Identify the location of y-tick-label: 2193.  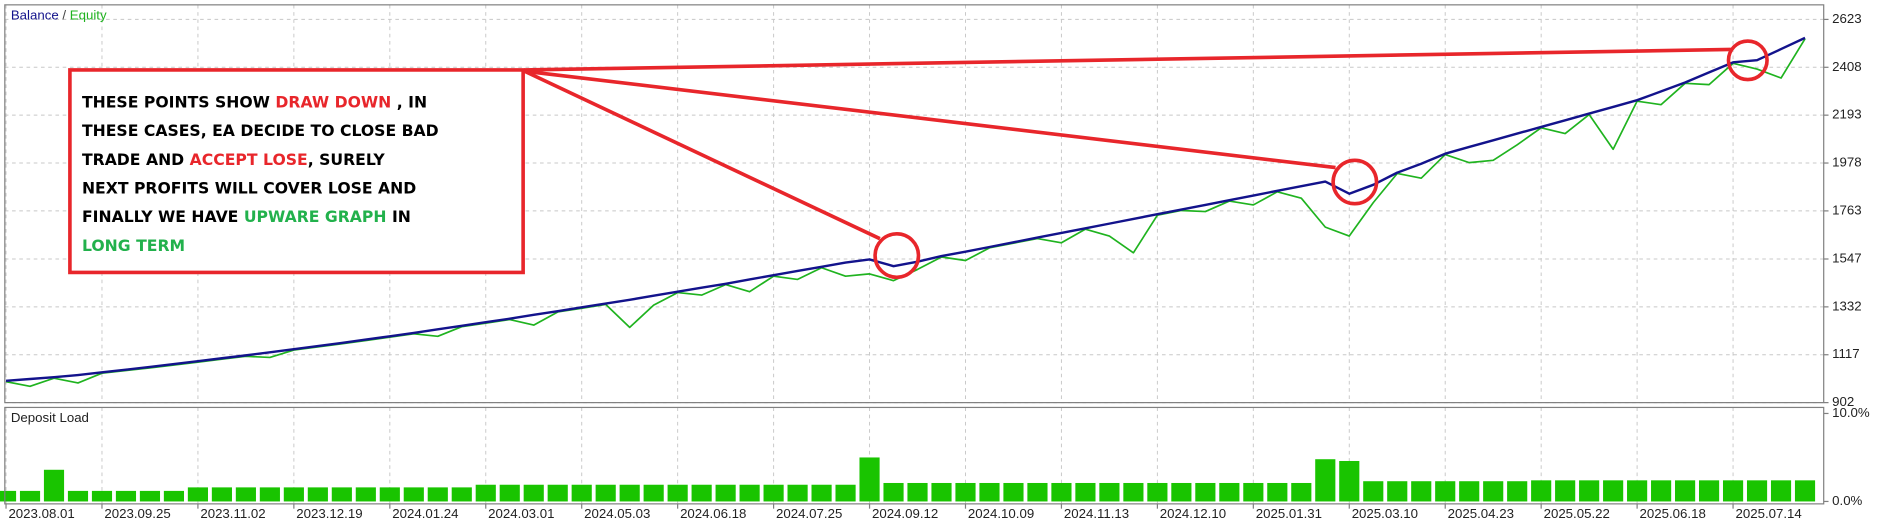
(1846, 114).